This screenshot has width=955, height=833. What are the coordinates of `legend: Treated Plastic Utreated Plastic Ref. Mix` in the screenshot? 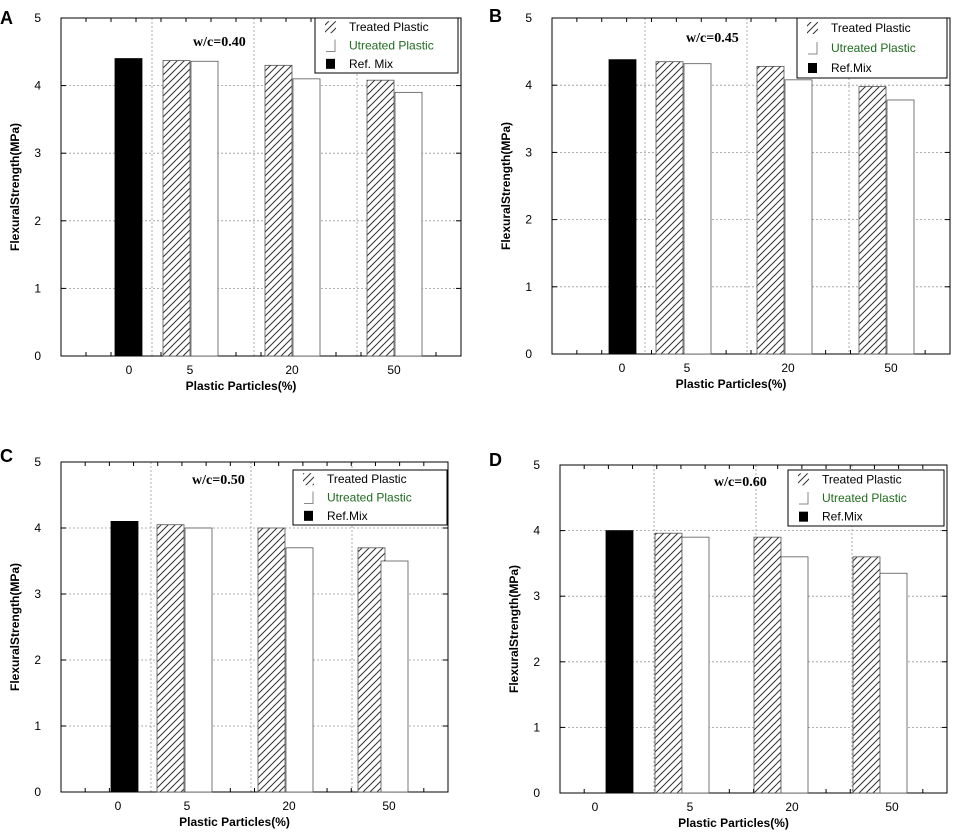 It's located at (386, 45).